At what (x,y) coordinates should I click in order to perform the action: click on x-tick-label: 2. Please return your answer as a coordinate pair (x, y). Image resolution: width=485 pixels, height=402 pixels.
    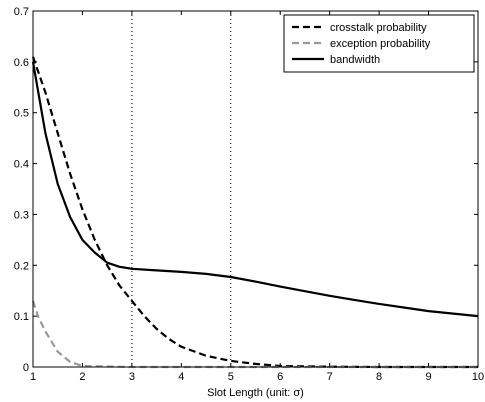
    Looking at the image, I should click on (82, 377).